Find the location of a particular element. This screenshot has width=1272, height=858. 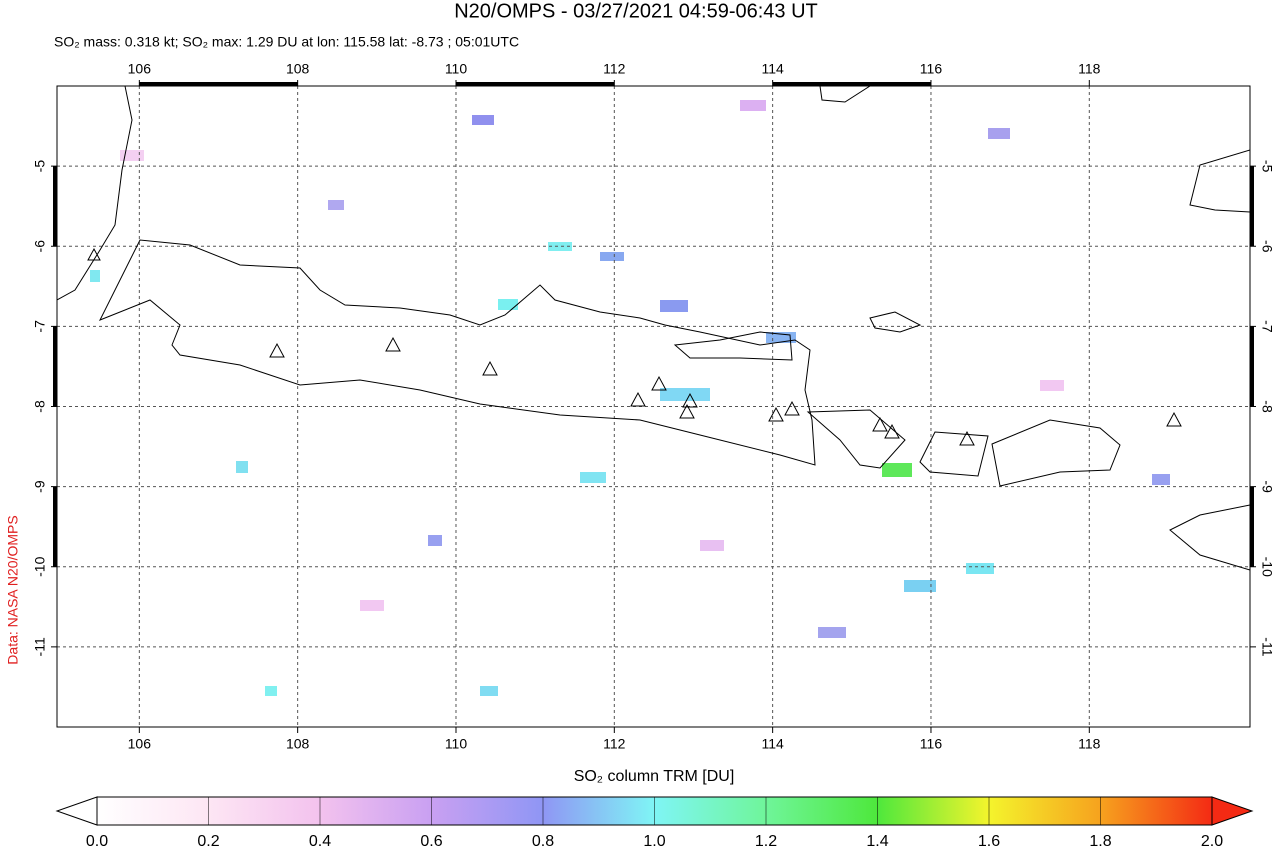

colorbar-over-arrow is located at coordinates (1232, 811).